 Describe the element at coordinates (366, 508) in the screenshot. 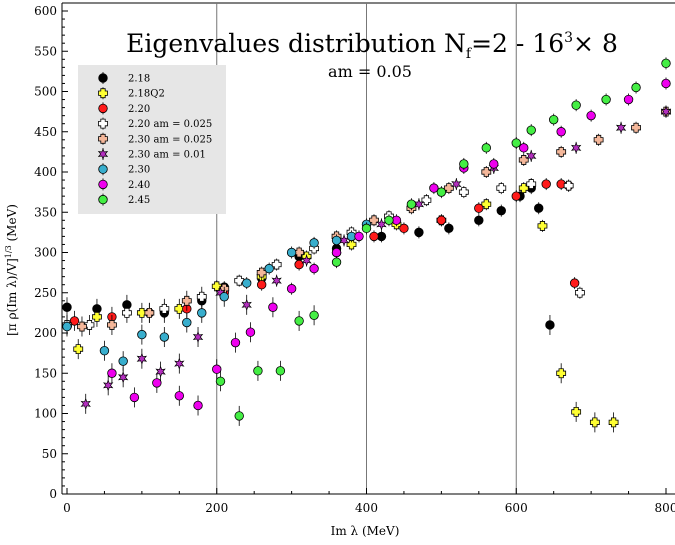

I see `x-tick-label: 400` at that location.